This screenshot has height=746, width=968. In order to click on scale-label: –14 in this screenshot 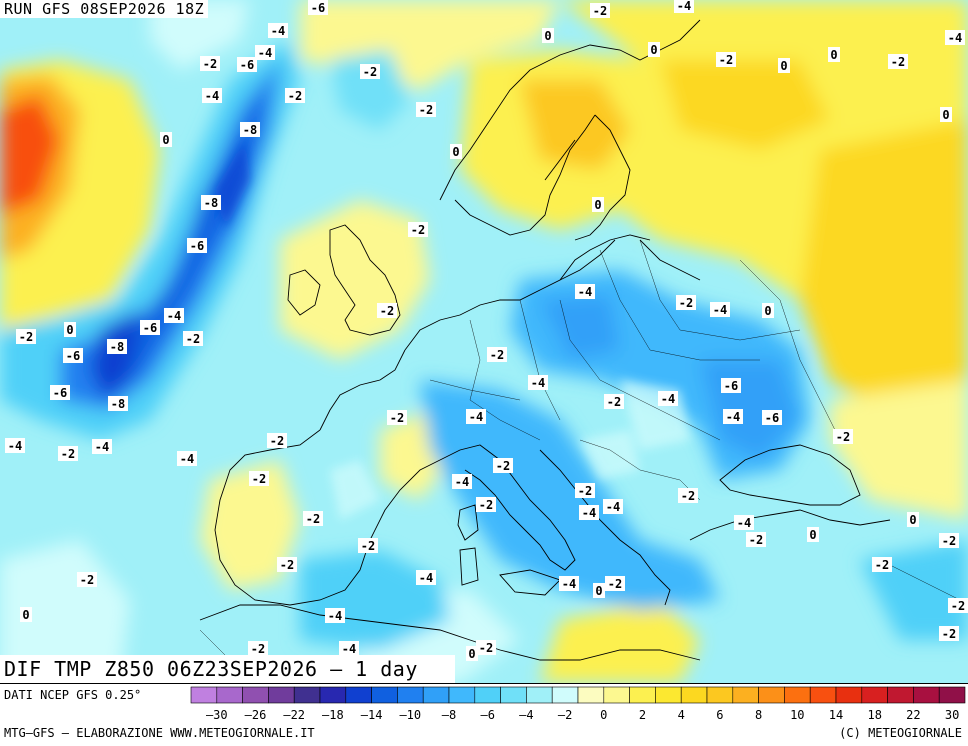, I will do `click(372, 715)`.